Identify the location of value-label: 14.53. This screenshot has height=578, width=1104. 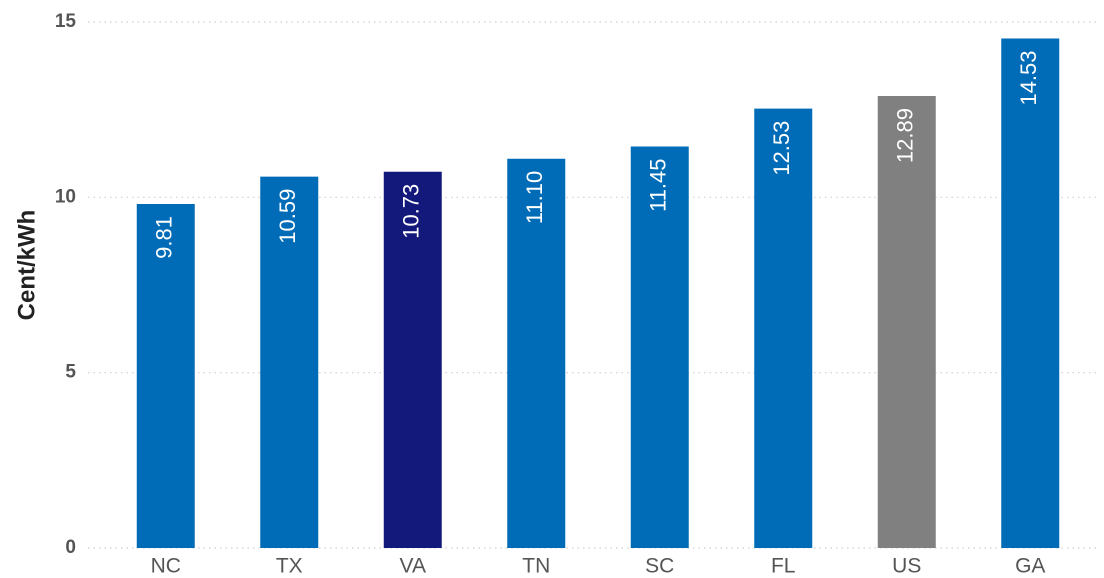
(1028, 77).